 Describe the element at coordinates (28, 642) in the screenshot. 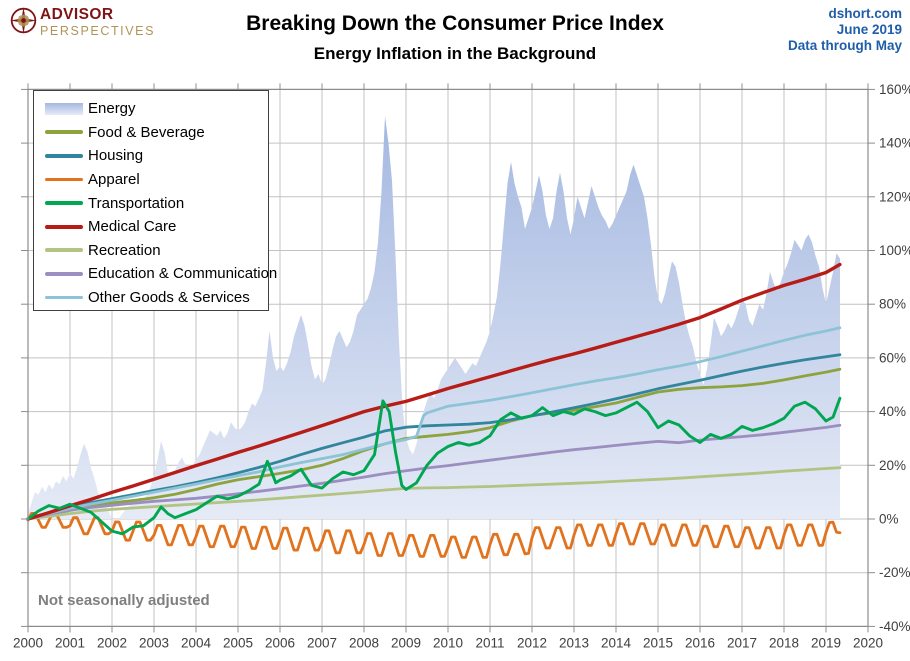

I see `x-axis-label: 2000` at that location.